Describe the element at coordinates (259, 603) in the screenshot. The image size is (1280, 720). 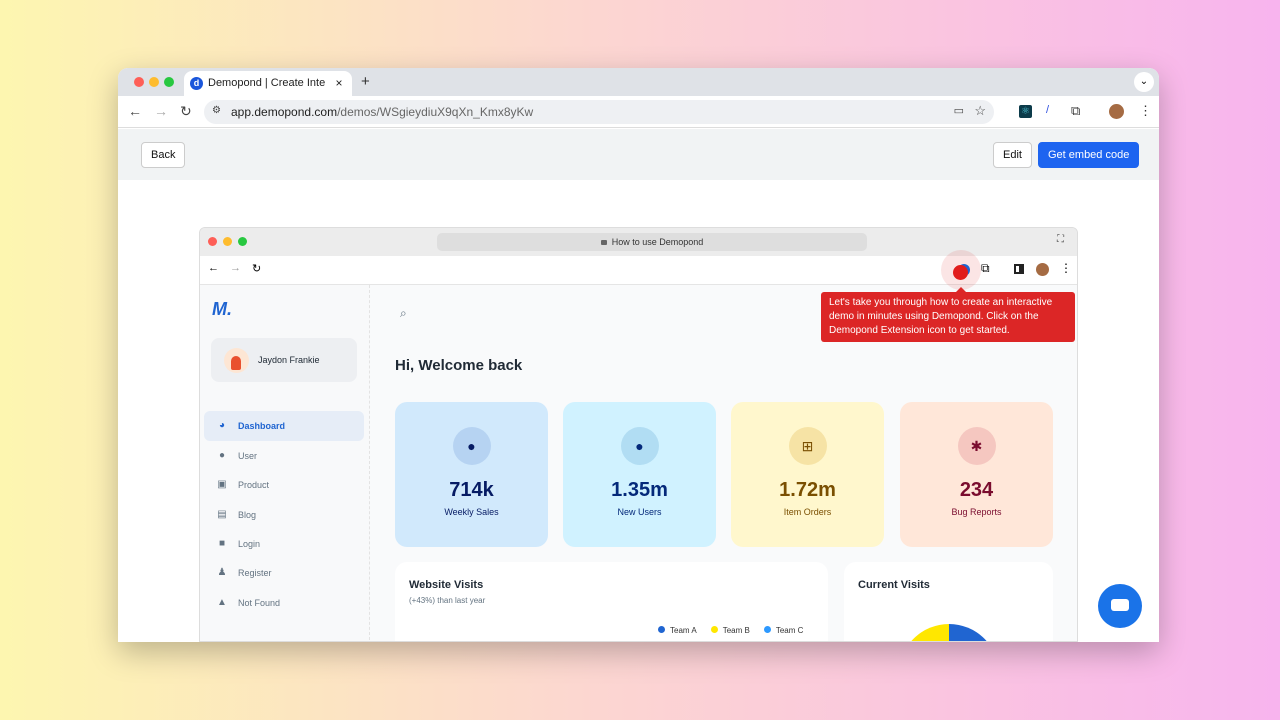
I see `sidebar-item-label: Not Found` at that location.